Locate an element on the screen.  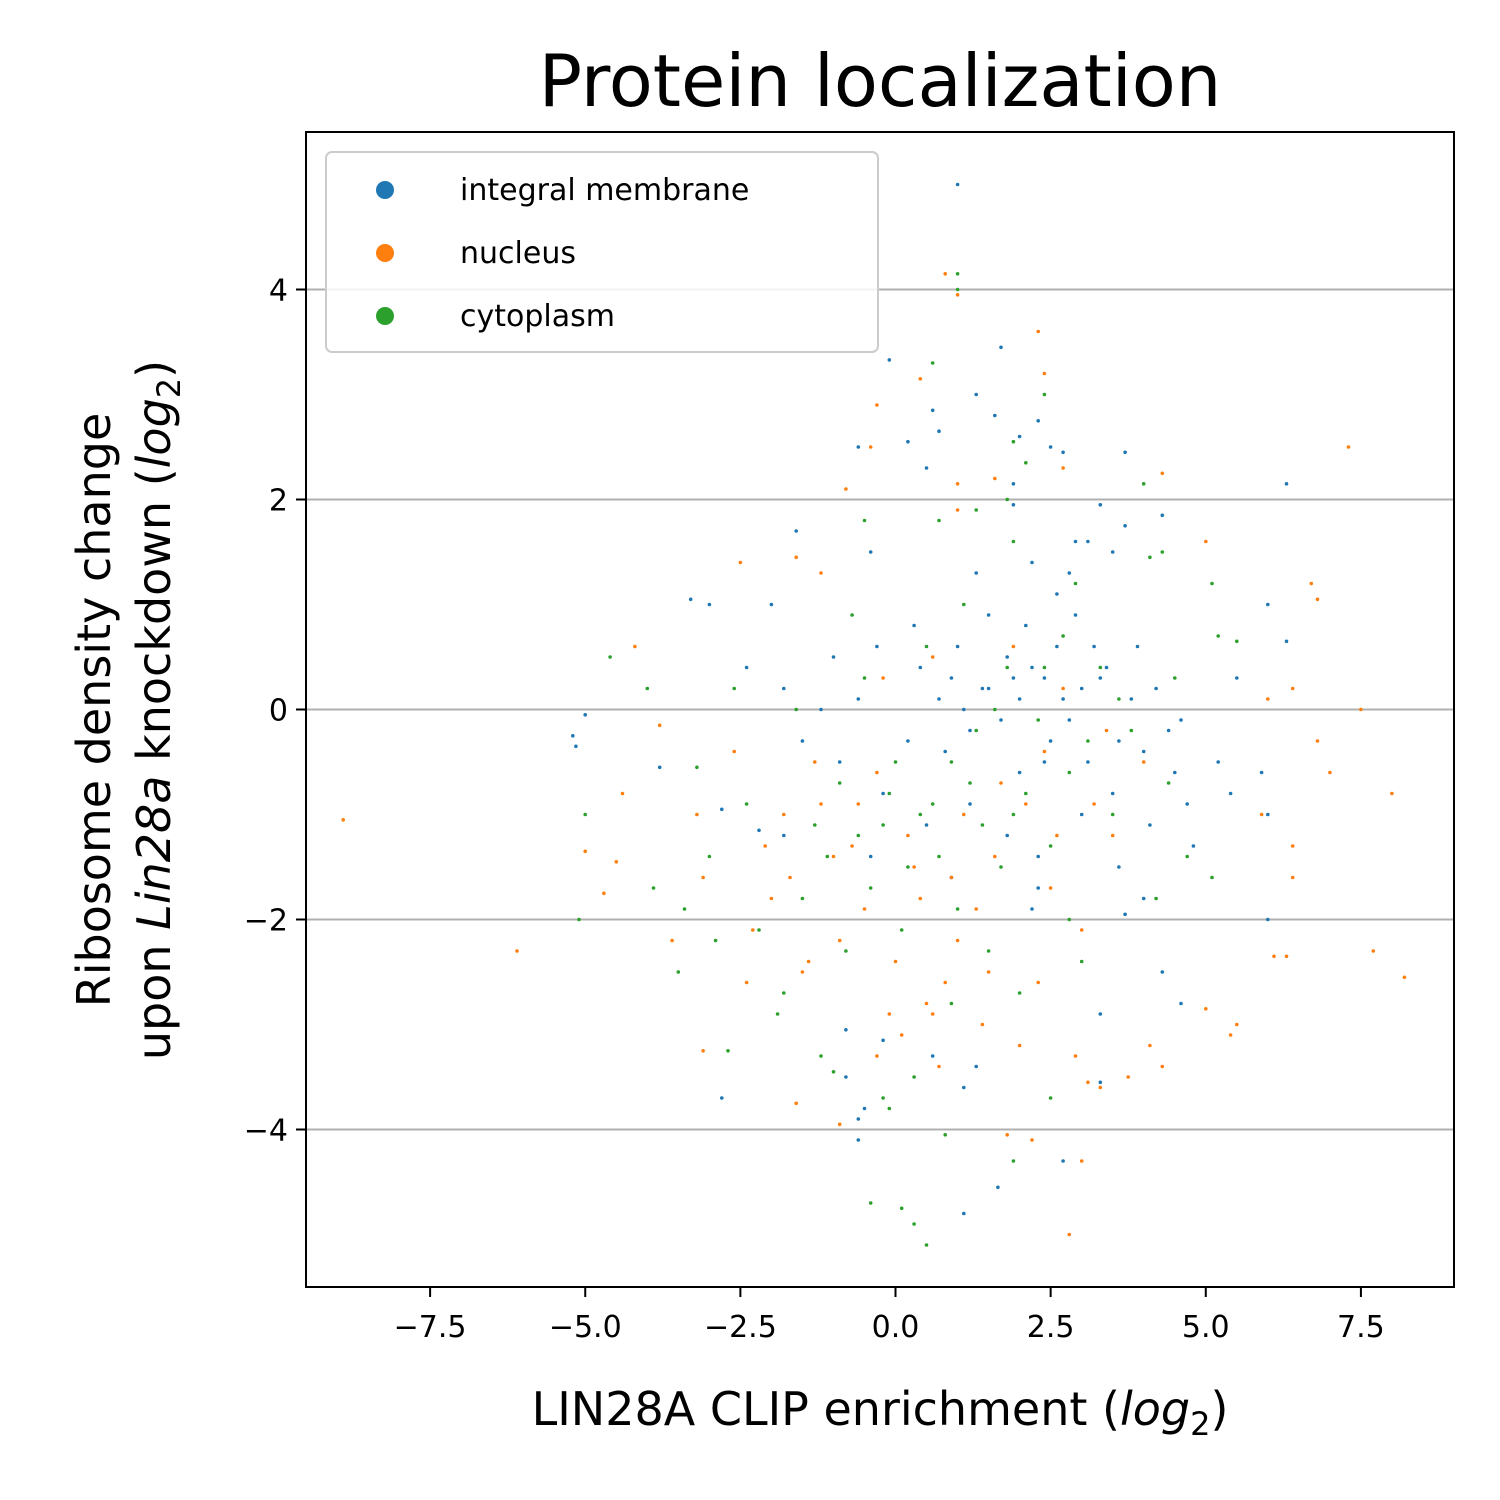
chart-title: Protein localization is located at coordinates (880, 81).